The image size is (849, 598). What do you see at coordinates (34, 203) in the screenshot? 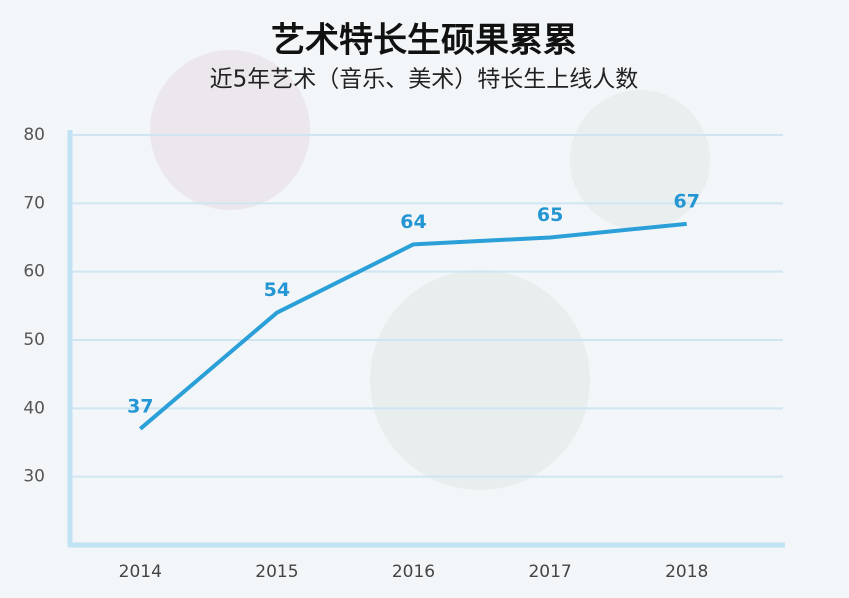
I see `y-tick-label: 70` at bounding box center [34, 203].